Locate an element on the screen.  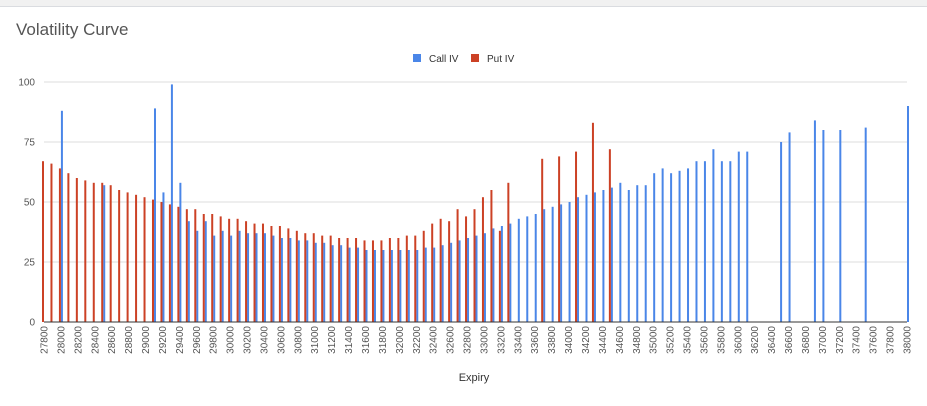
x-tick-label: 36800 is located at coordinates (806, 340).